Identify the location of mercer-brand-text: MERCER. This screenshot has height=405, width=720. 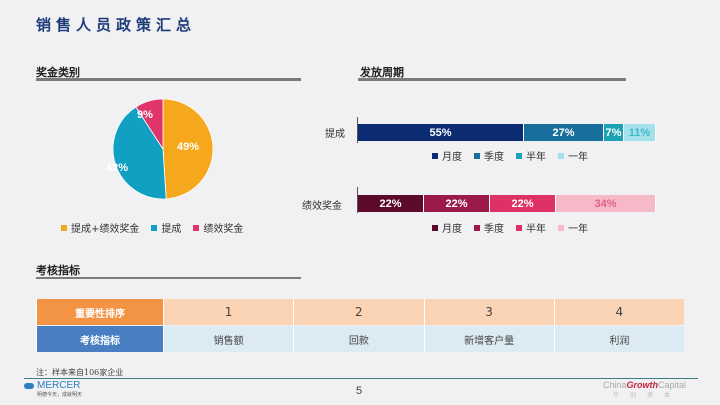
(59, 385).